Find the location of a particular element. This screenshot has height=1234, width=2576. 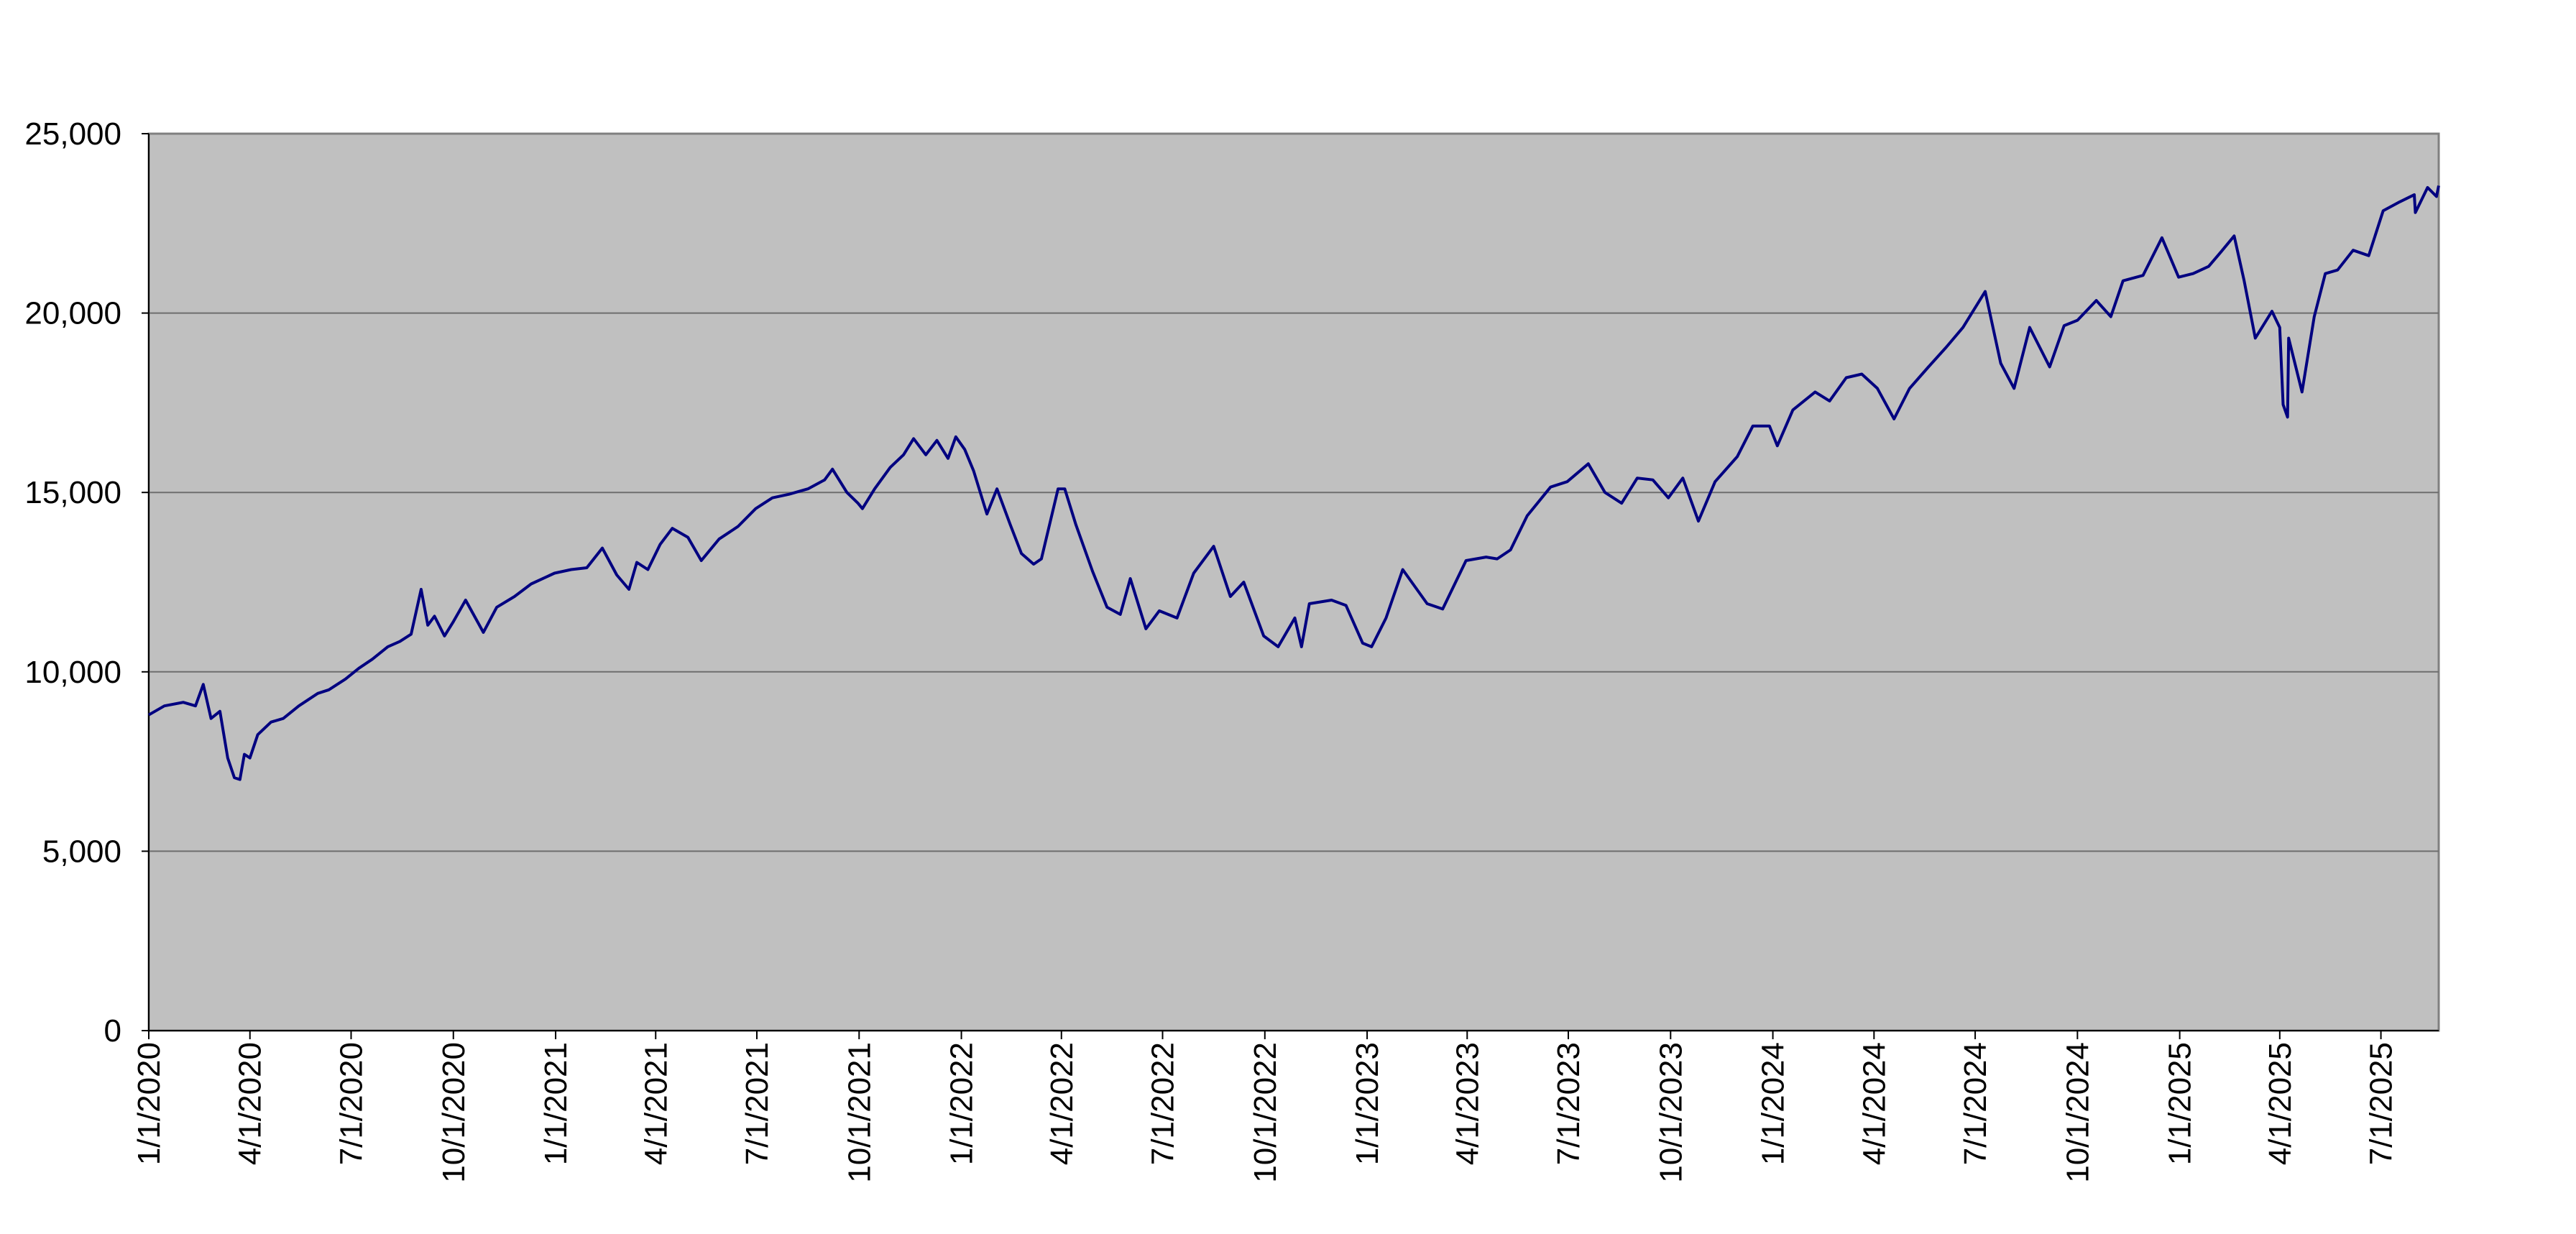

y-tick-label: 25,000 is located at coordinates (72, 134).